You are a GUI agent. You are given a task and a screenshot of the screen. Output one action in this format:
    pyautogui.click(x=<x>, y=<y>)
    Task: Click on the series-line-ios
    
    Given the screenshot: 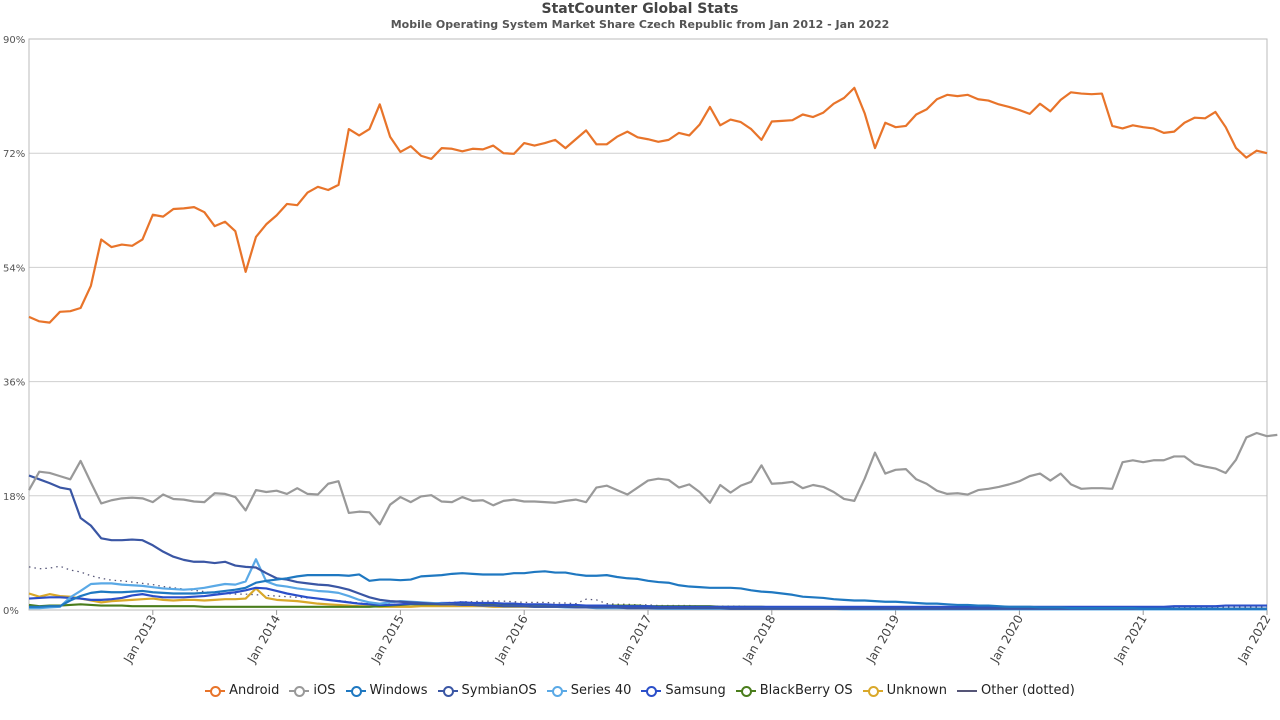 What is the action you would take?
    pyautogui.click(x=653, y=478)
    